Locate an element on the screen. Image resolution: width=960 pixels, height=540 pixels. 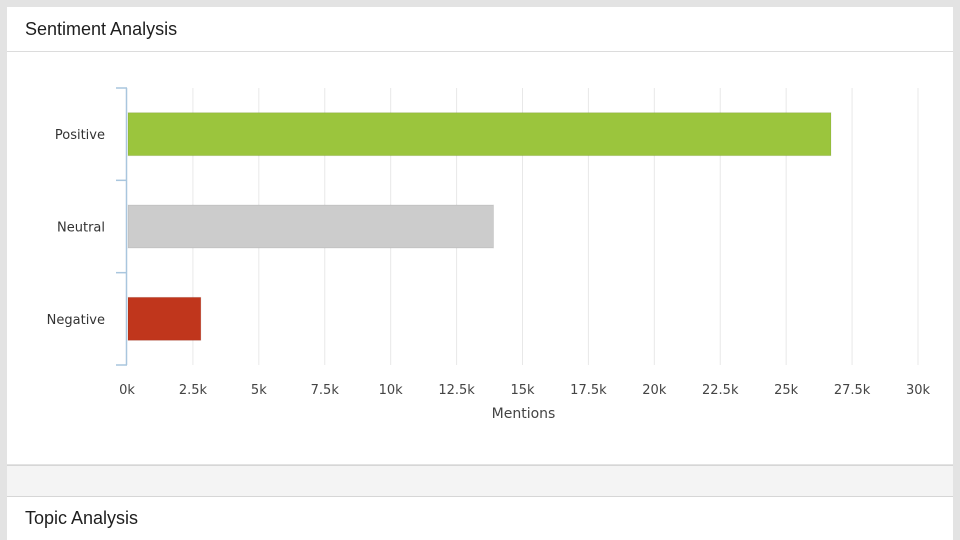
x-tick-label: 22.5k is located at coordinates (720, 390).